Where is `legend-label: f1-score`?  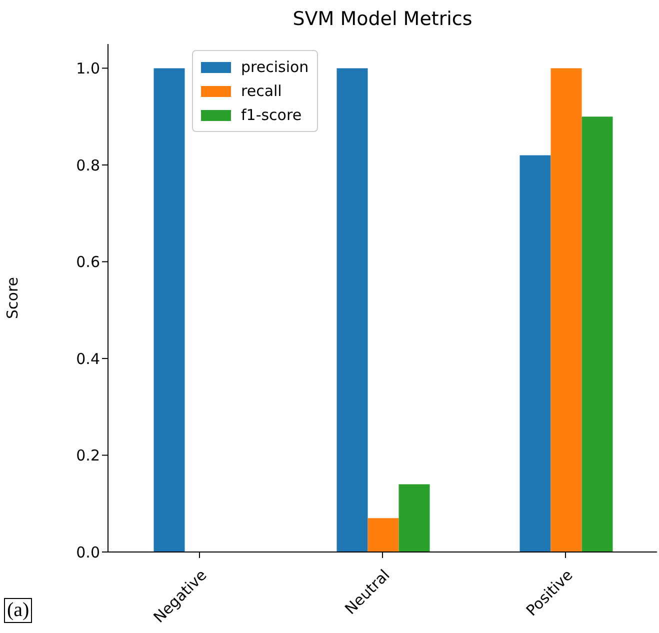
legend-label: f1-score is located at coordinates (271, 115).